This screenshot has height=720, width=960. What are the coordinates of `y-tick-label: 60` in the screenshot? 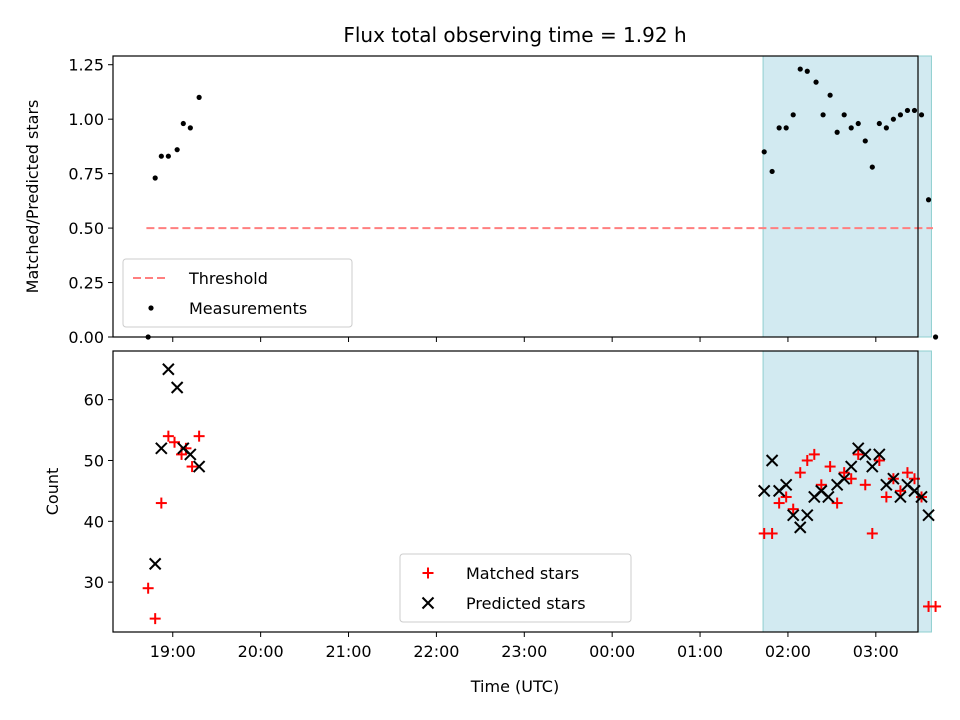 It's located at (94, 400).